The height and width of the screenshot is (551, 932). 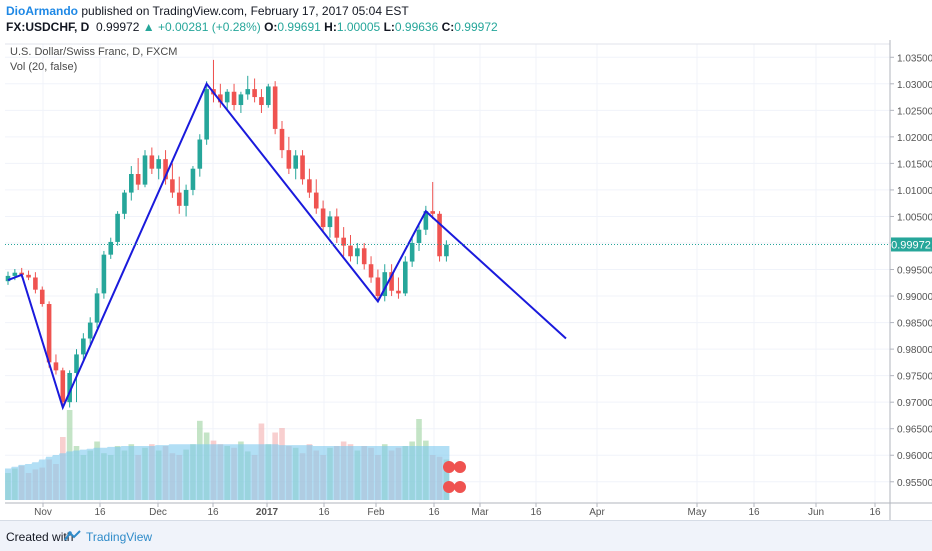 What do you see at coordinates (416, 27) in the screenshot?
I see `low-value: 0.99636` at bounding box center [416, 27].